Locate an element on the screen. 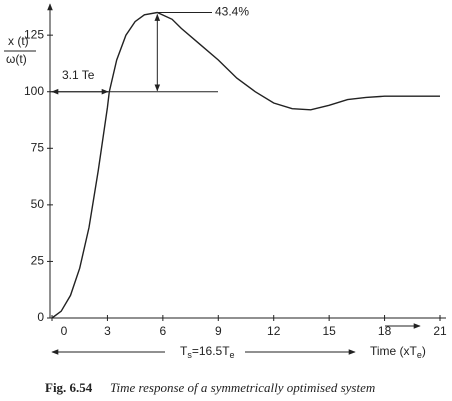 The image size is (452, 401). x-tick-label: 0 is located at coordinates (64, 331).